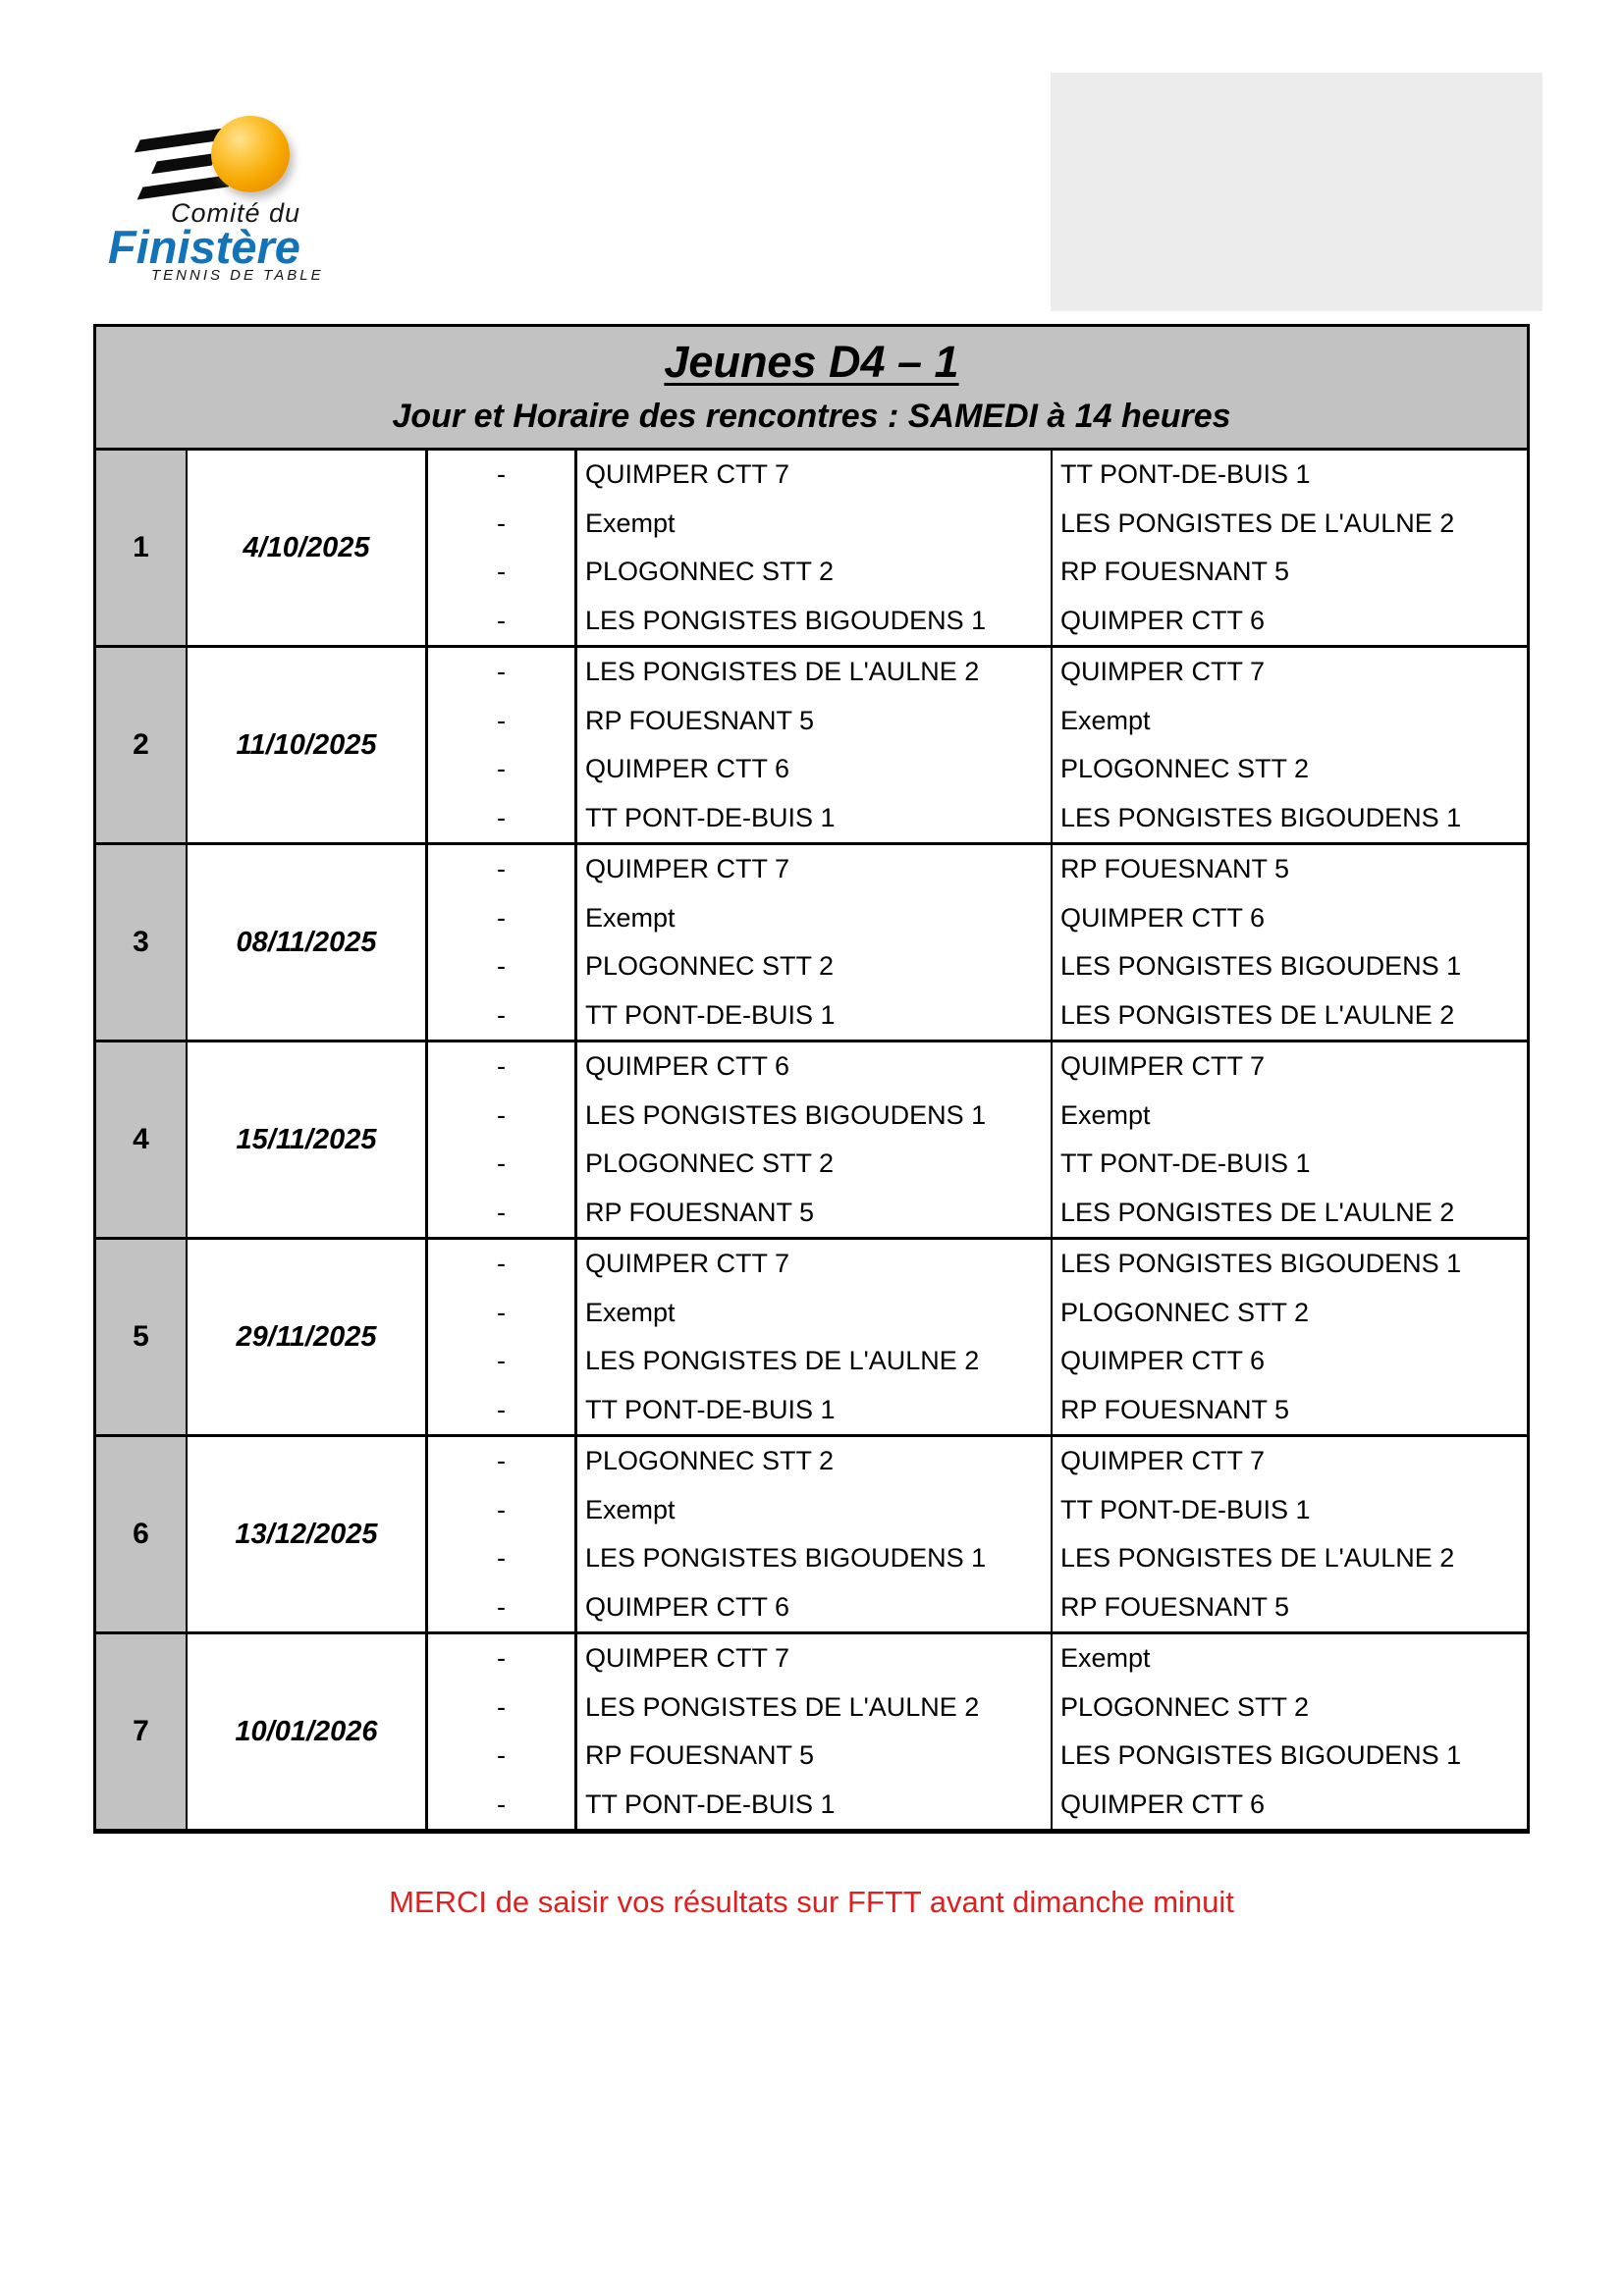 The image size is (1624, 2296). What do you see at coordinates (142, 745) in the screenshot?
I see `round-number: 2` at bounding box center [142, 745].